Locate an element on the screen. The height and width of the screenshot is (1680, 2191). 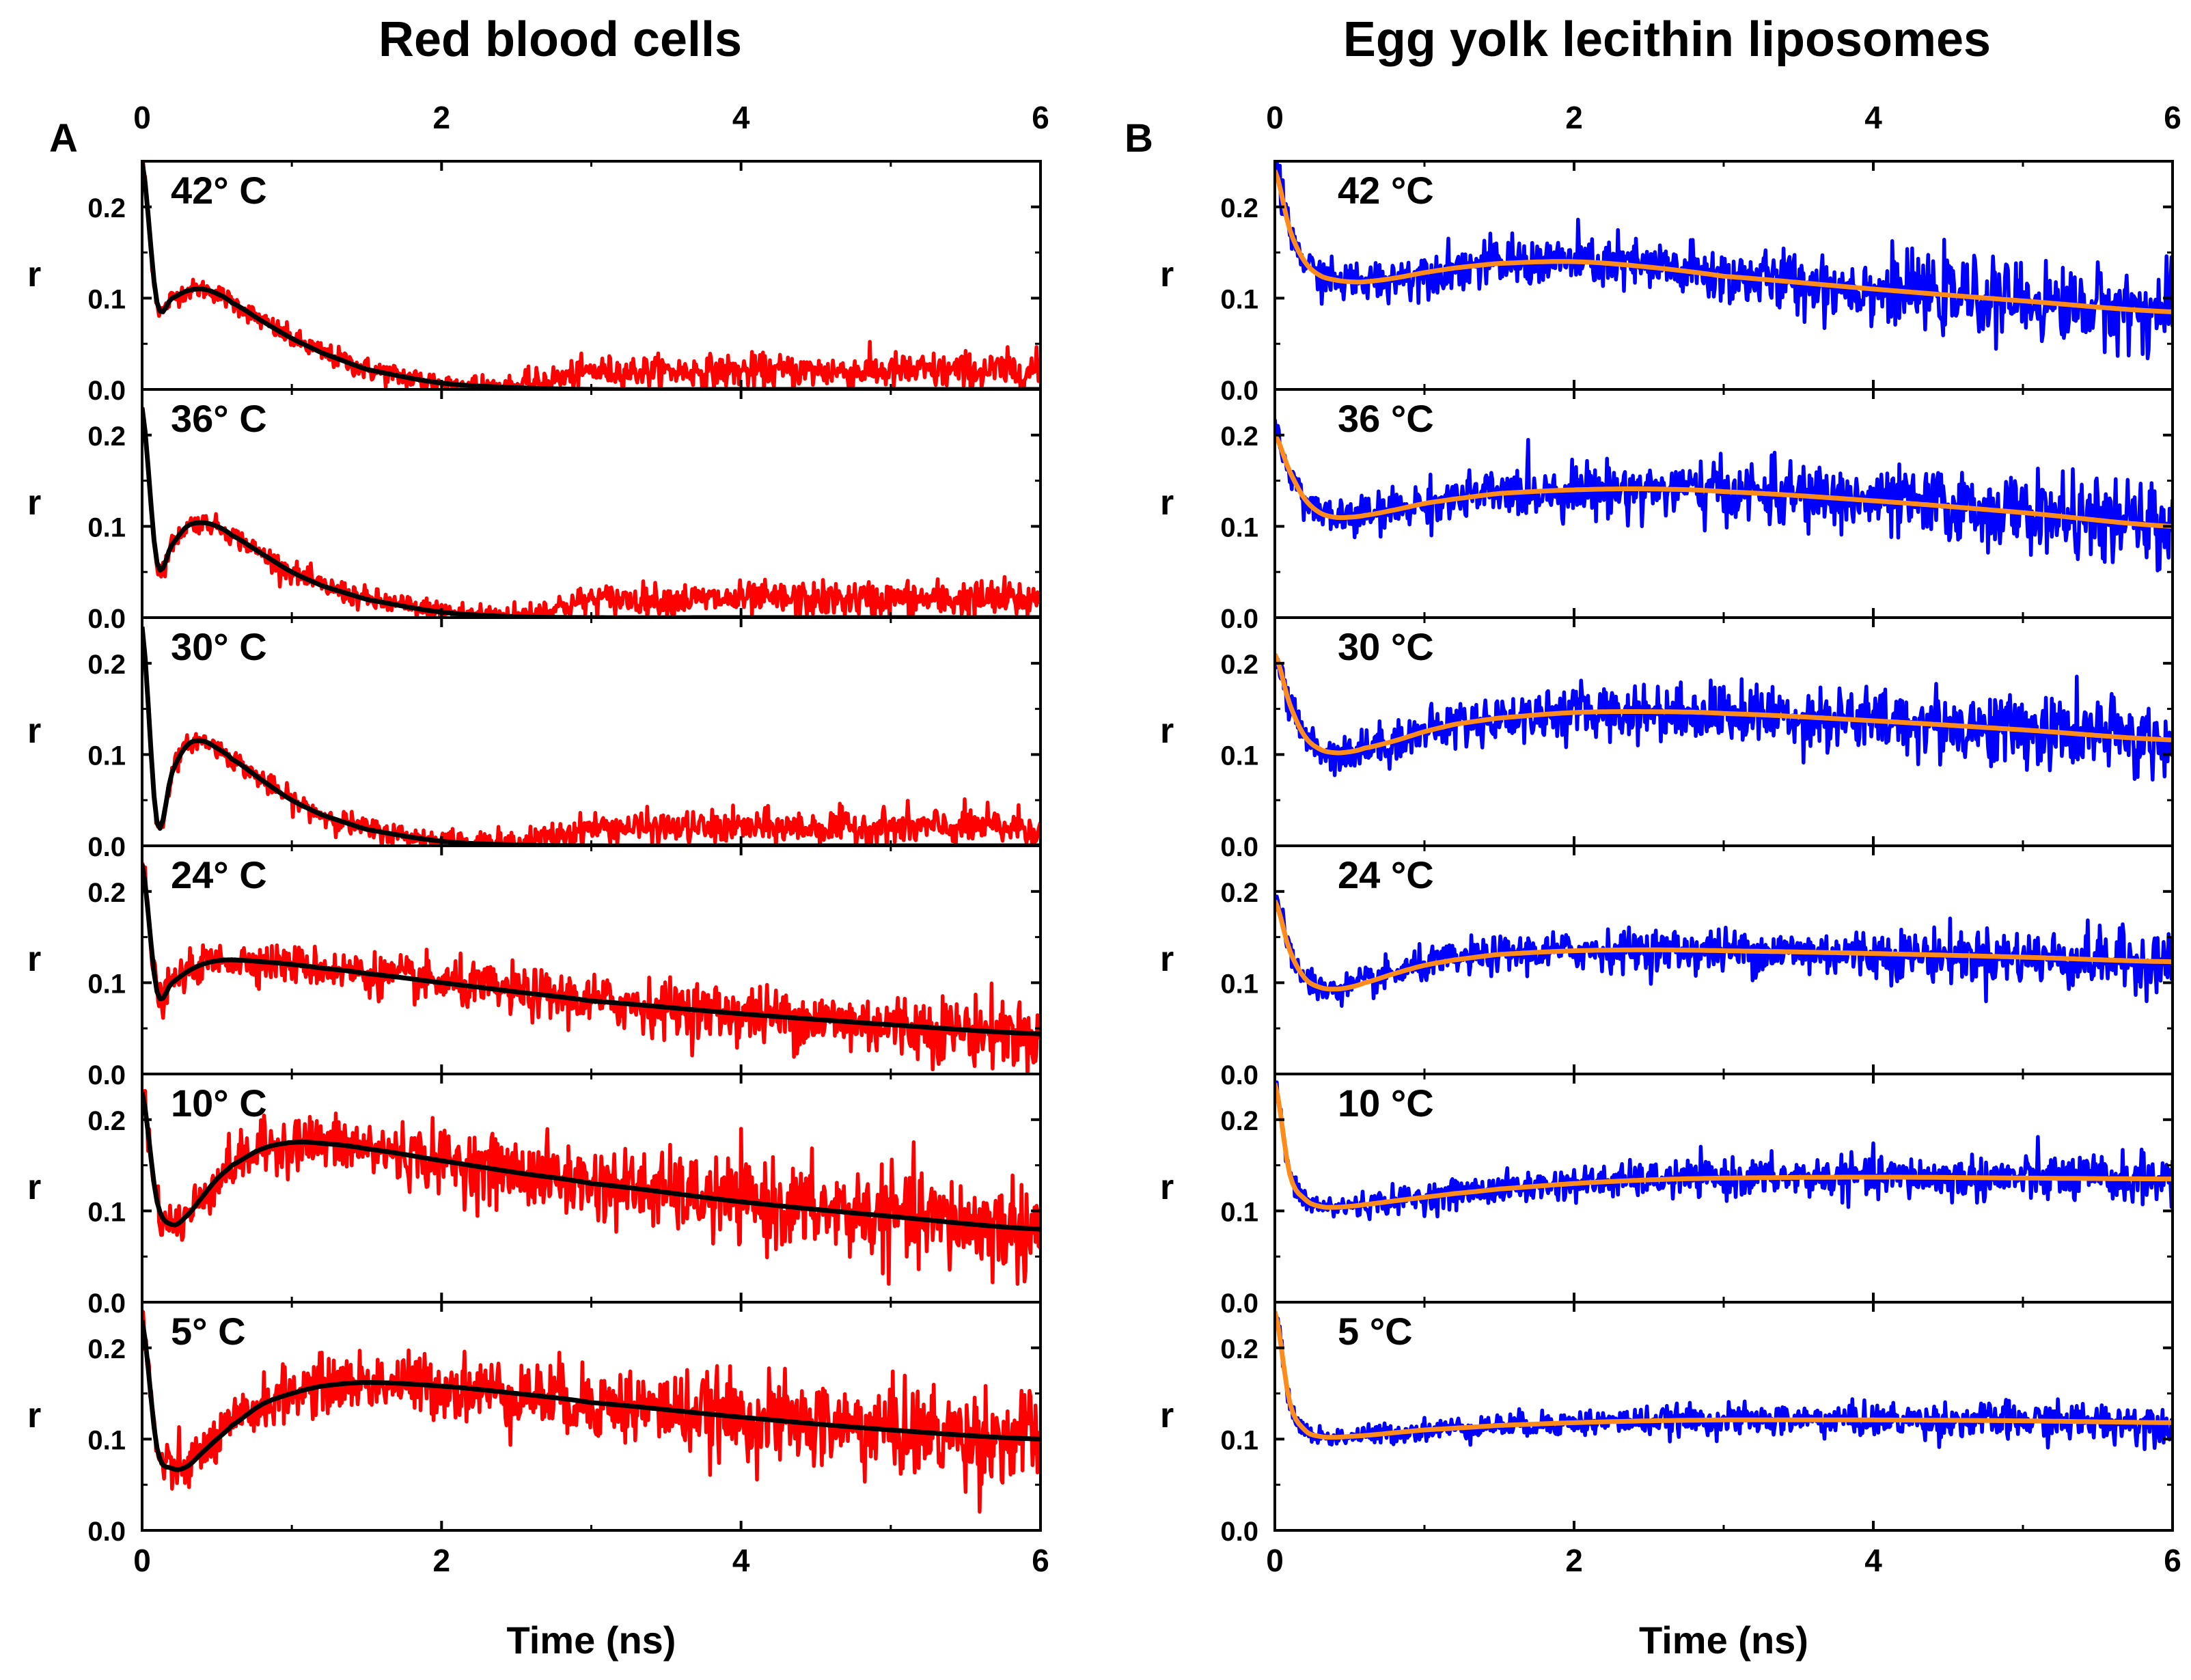
panel-letter: B is located at coordinates (1139, 138).